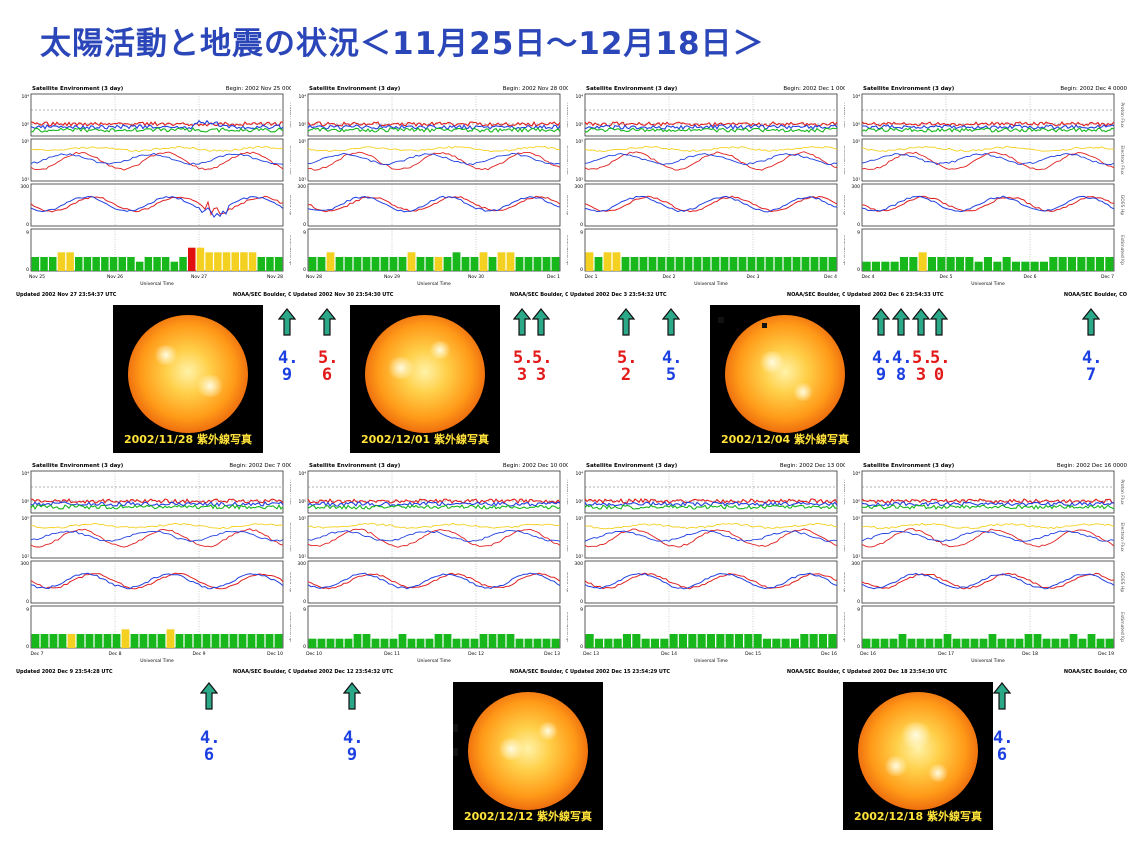 This screenshot has height=850, width=1135. I want to click on panel-right-label: Proton Flux, so click(1122, 115).